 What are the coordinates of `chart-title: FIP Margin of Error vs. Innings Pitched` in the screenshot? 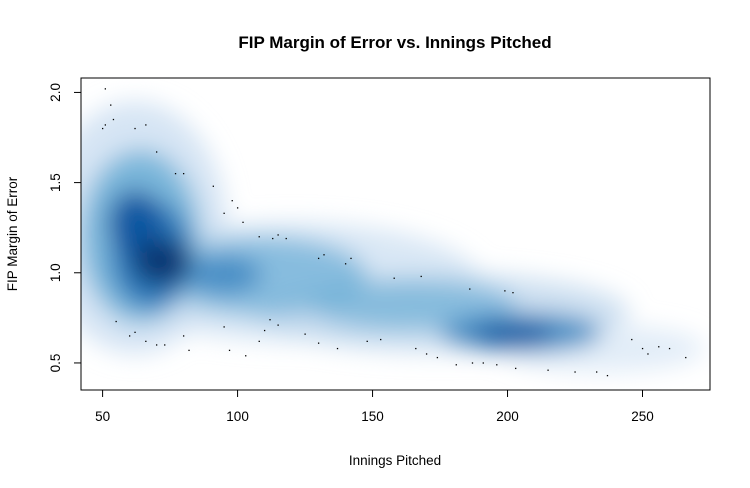 It's located at (394, 42).